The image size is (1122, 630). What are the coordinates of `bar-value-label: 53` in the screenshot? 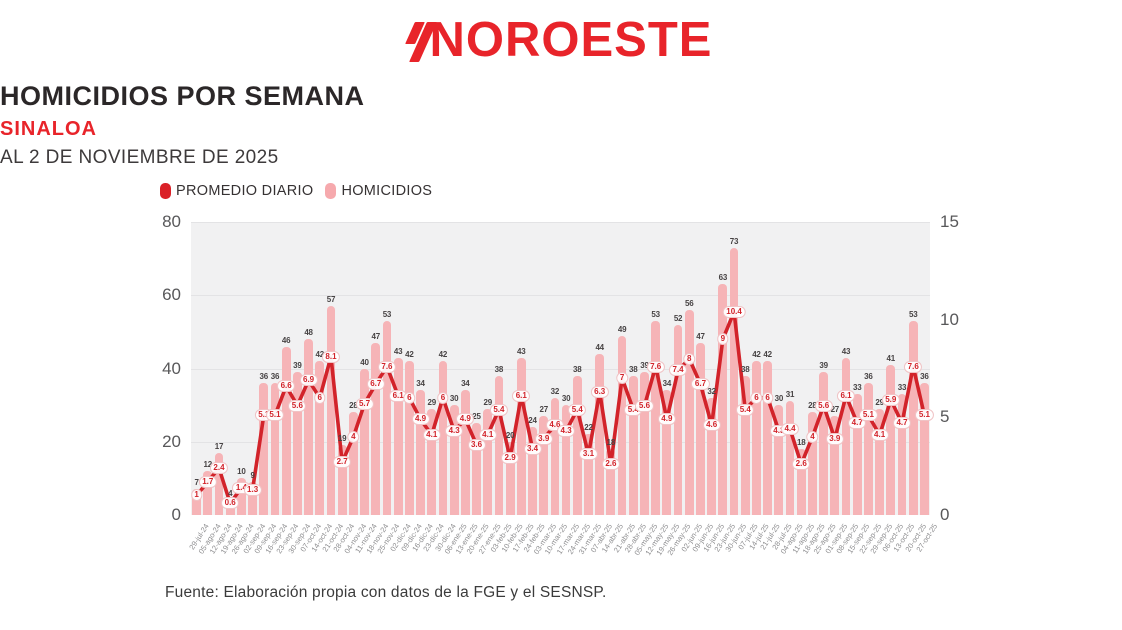 It's located at (655, 314).